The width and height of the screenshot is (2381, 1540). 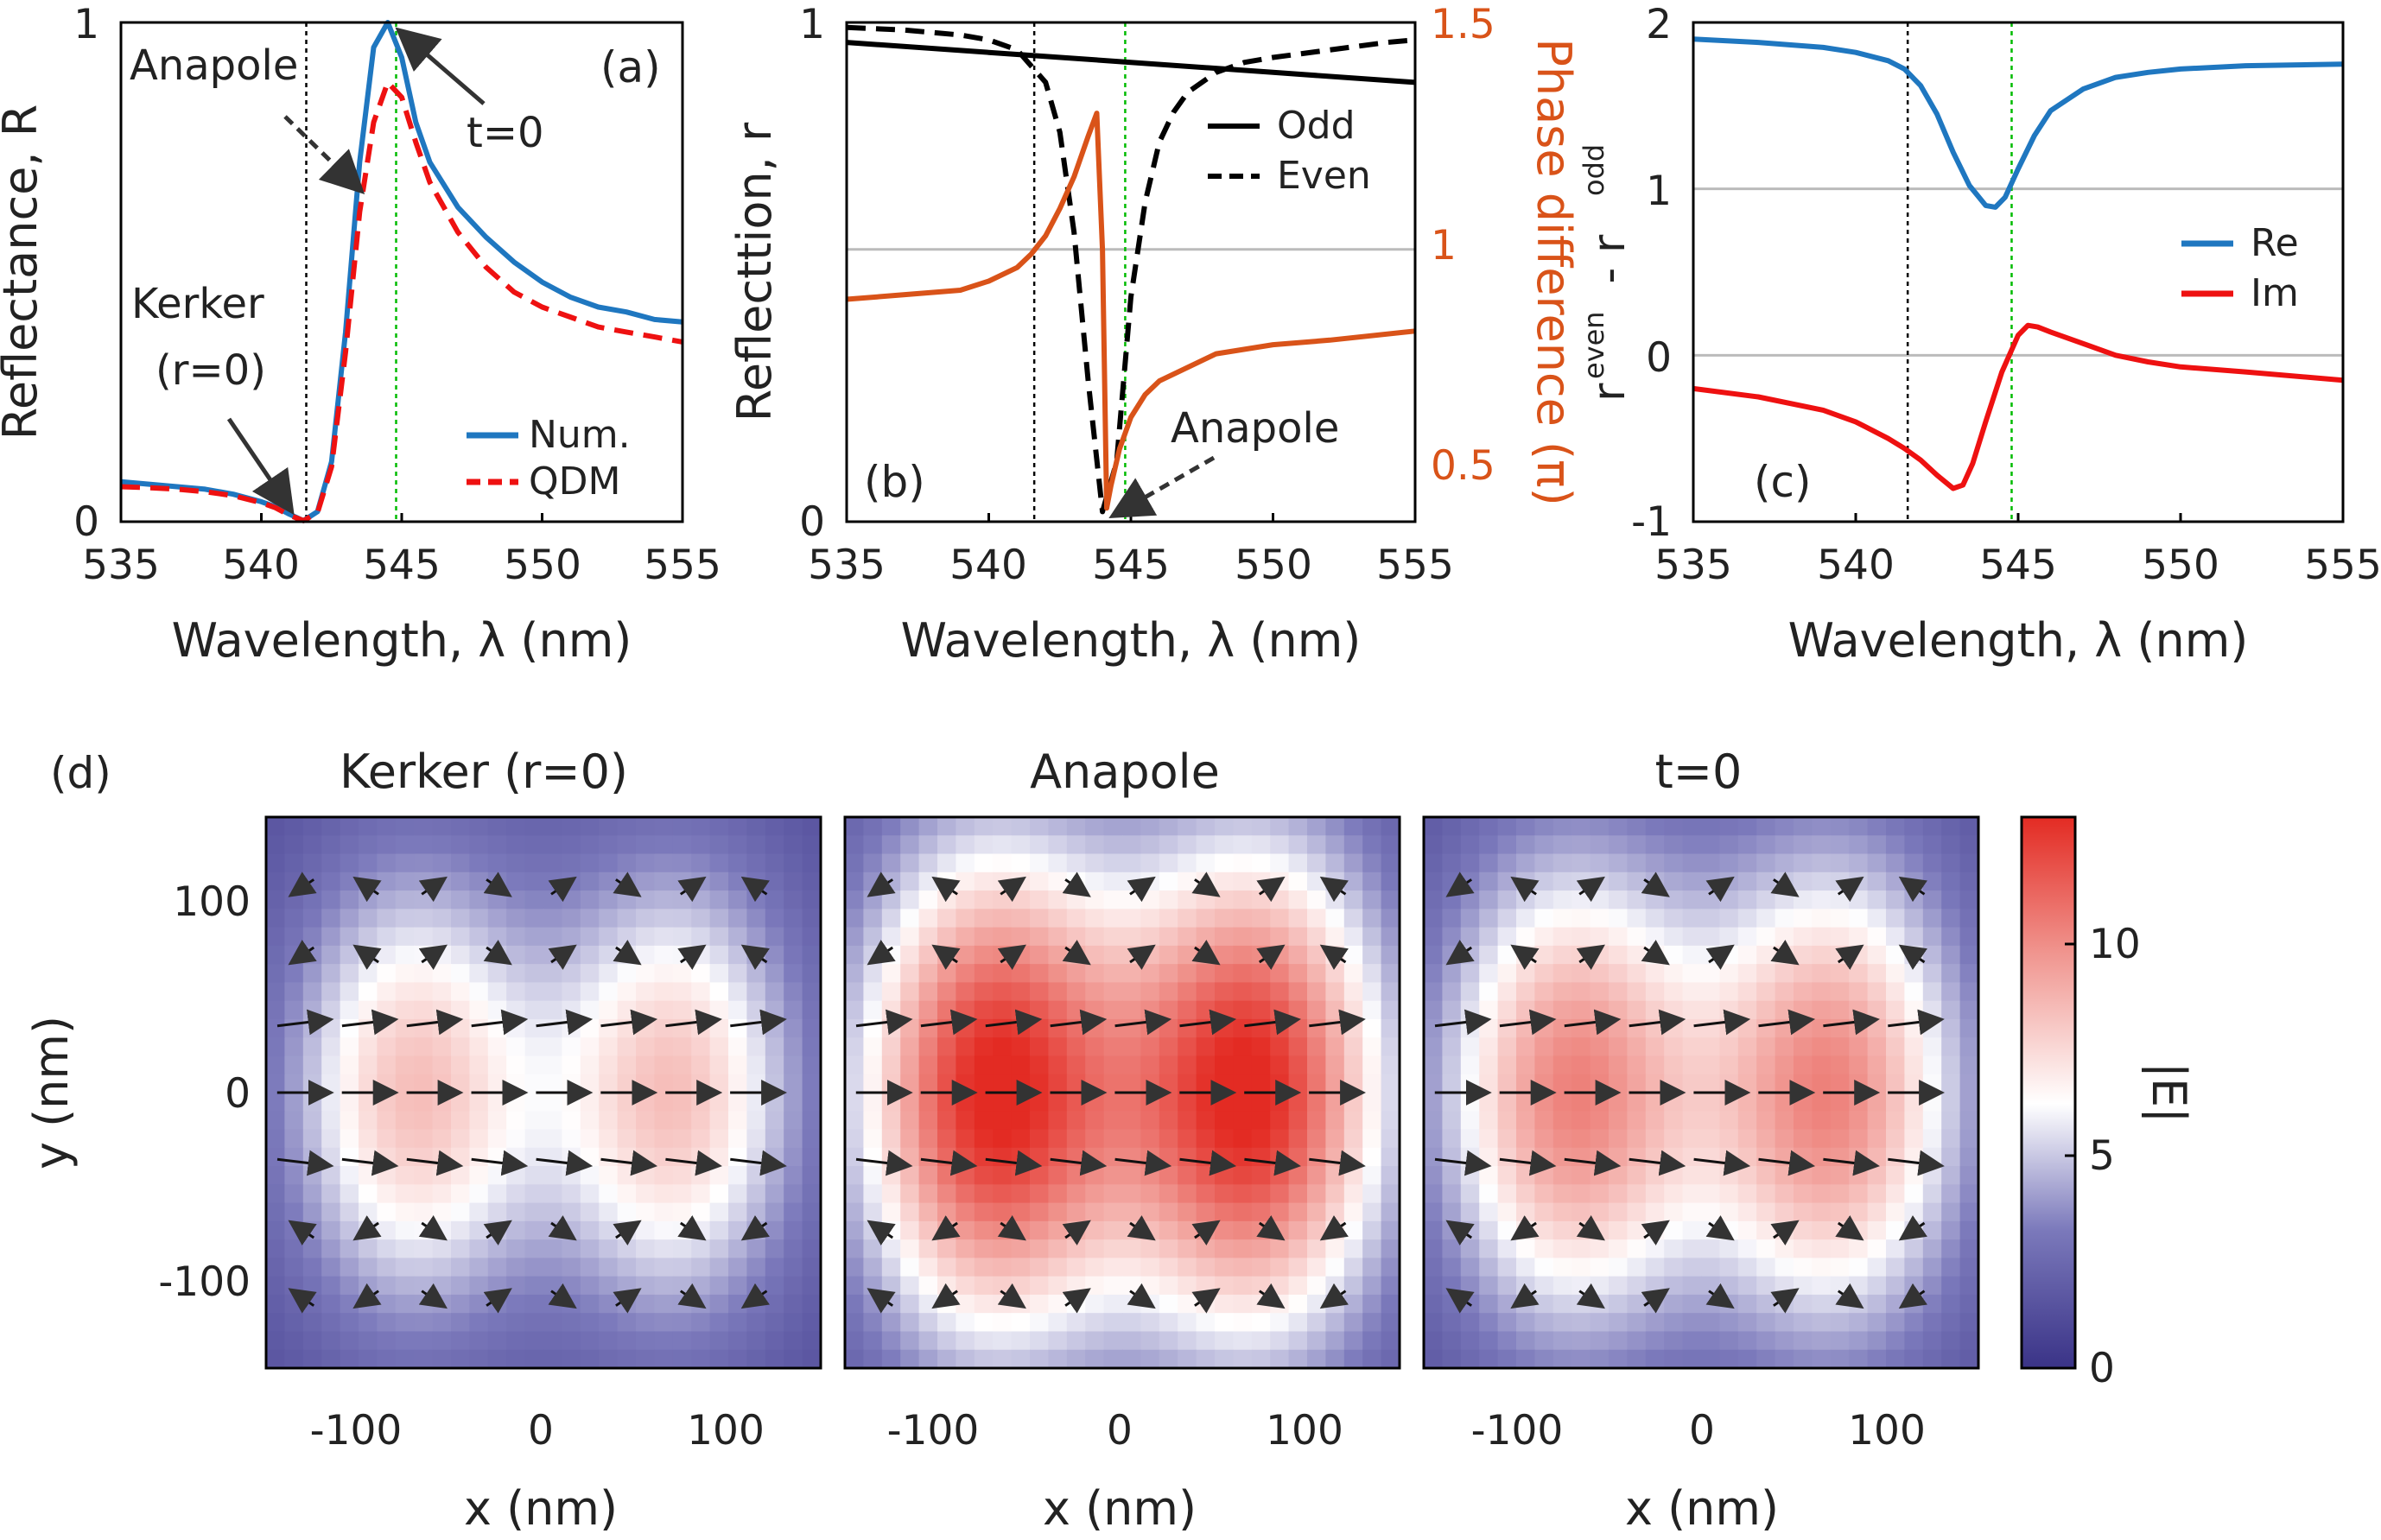 I want to click on map2-xlabel: x (nm), so click(x=1120, y=1509).